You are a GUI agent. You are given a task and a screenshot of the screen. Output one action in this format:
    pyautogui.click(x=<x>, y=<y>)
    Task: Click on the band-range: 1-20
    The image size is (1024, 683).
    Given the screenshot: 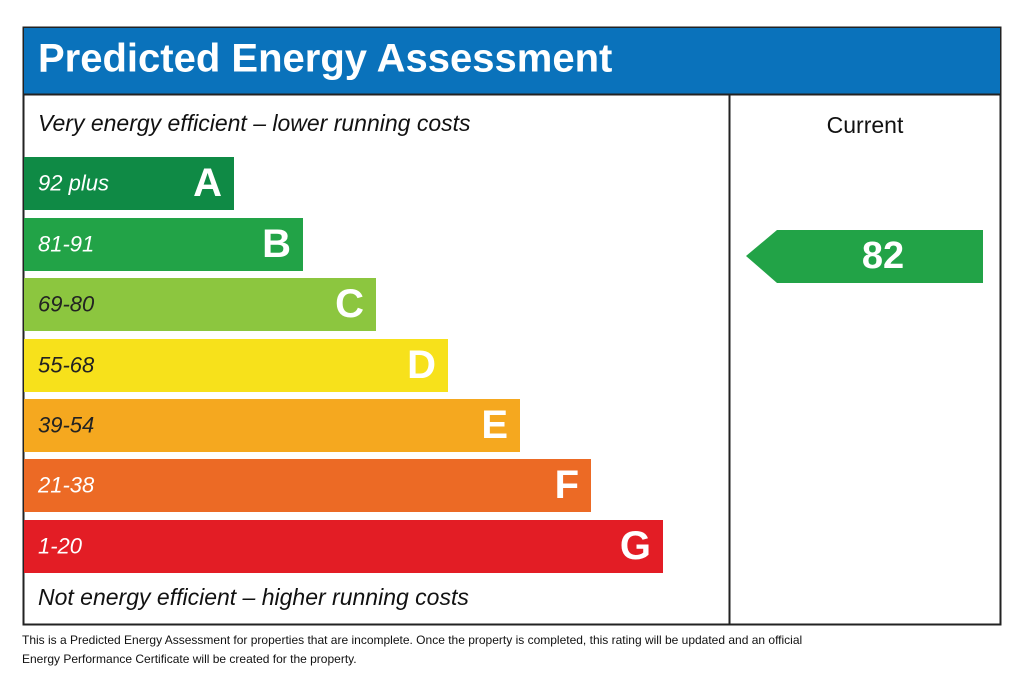 What is the action you would take?
    pyautogui.click(x=60, y=545)
    